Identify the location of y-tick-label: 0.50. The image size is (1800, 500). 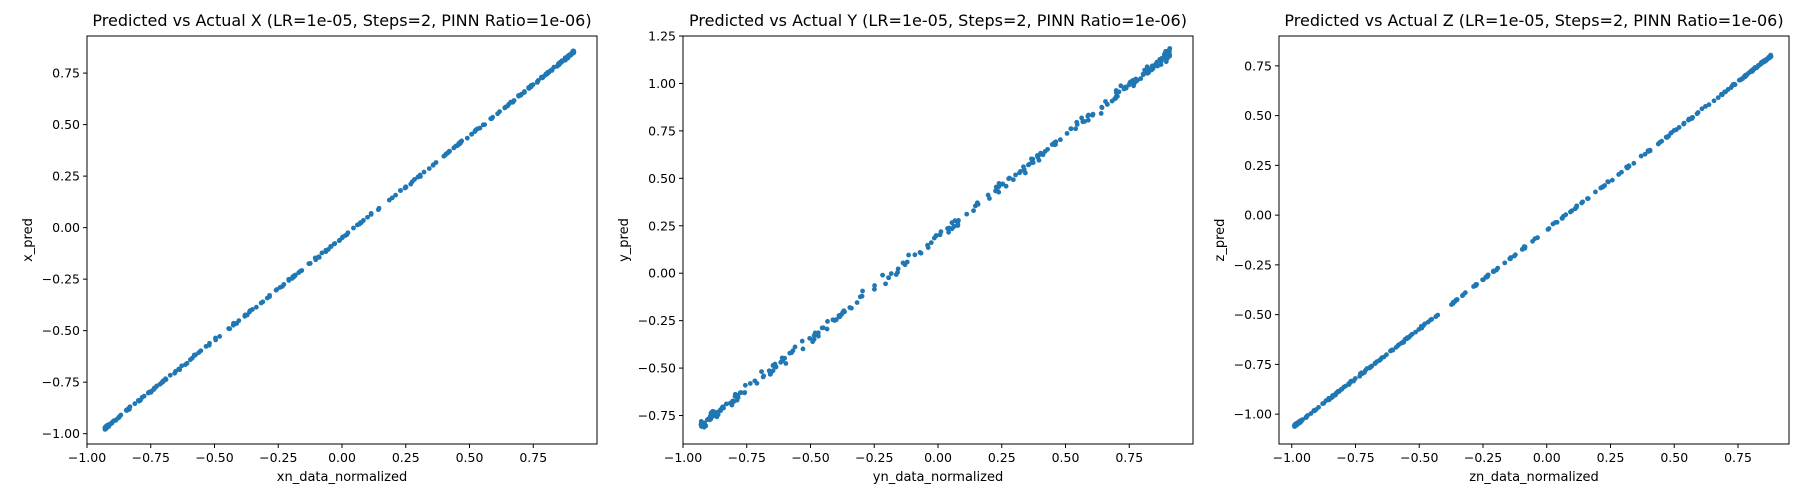
(1258, 115).